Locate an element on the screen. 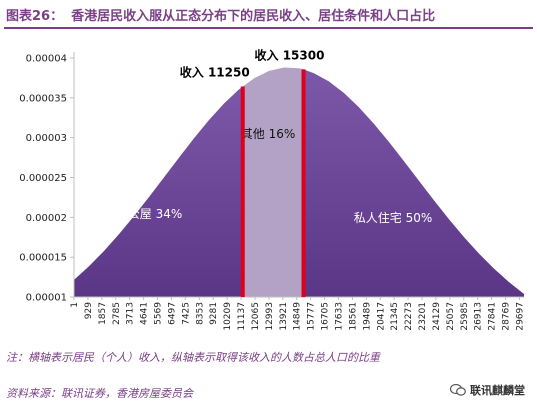 The height and width of the screenshot is (414, 537). y-tick-label: 0.000015 is located at coordinates (43, 258).